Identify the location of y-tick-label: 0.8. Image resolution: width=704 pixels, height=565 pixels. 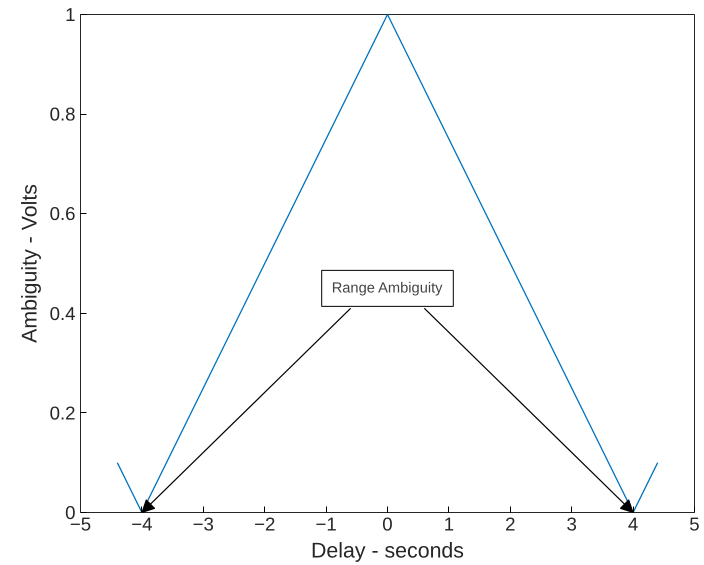
(63, 114).